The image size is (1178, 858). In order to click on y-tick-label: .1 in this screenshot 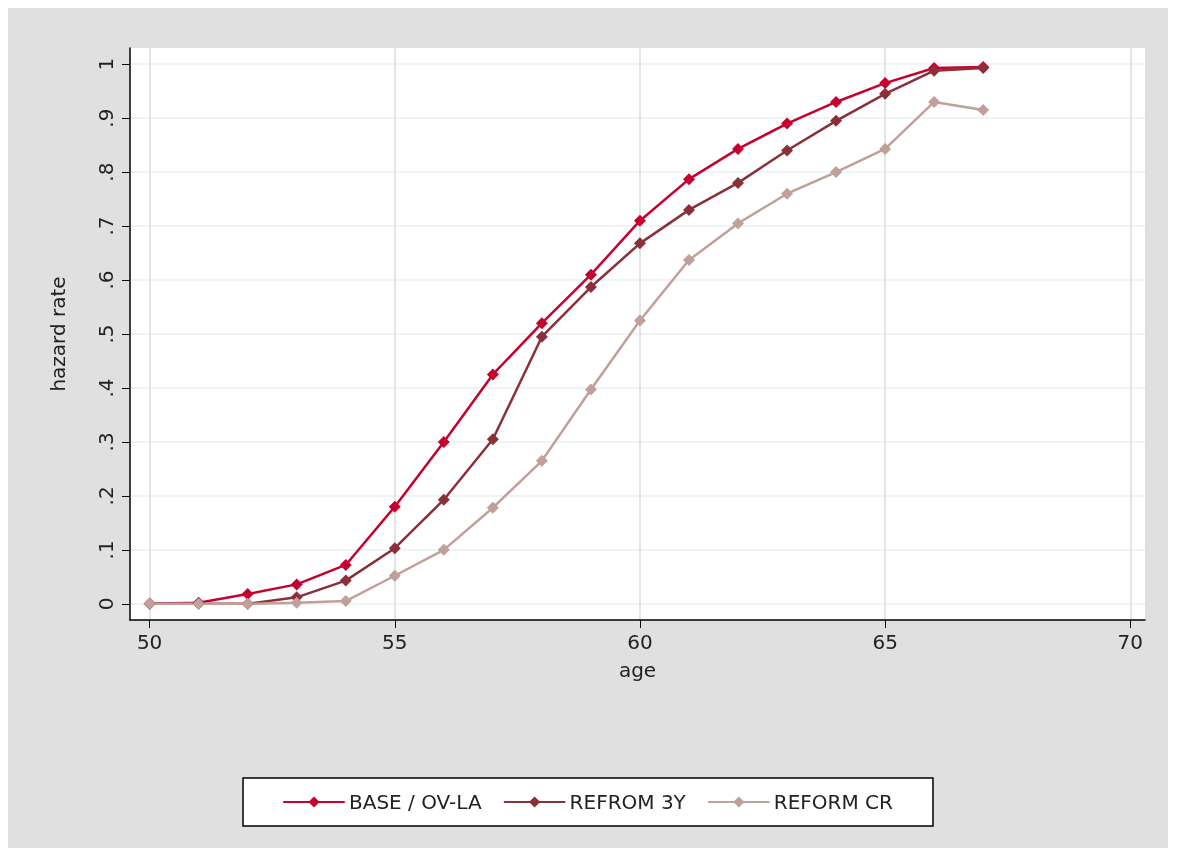, I will do `click(106, 550)`.